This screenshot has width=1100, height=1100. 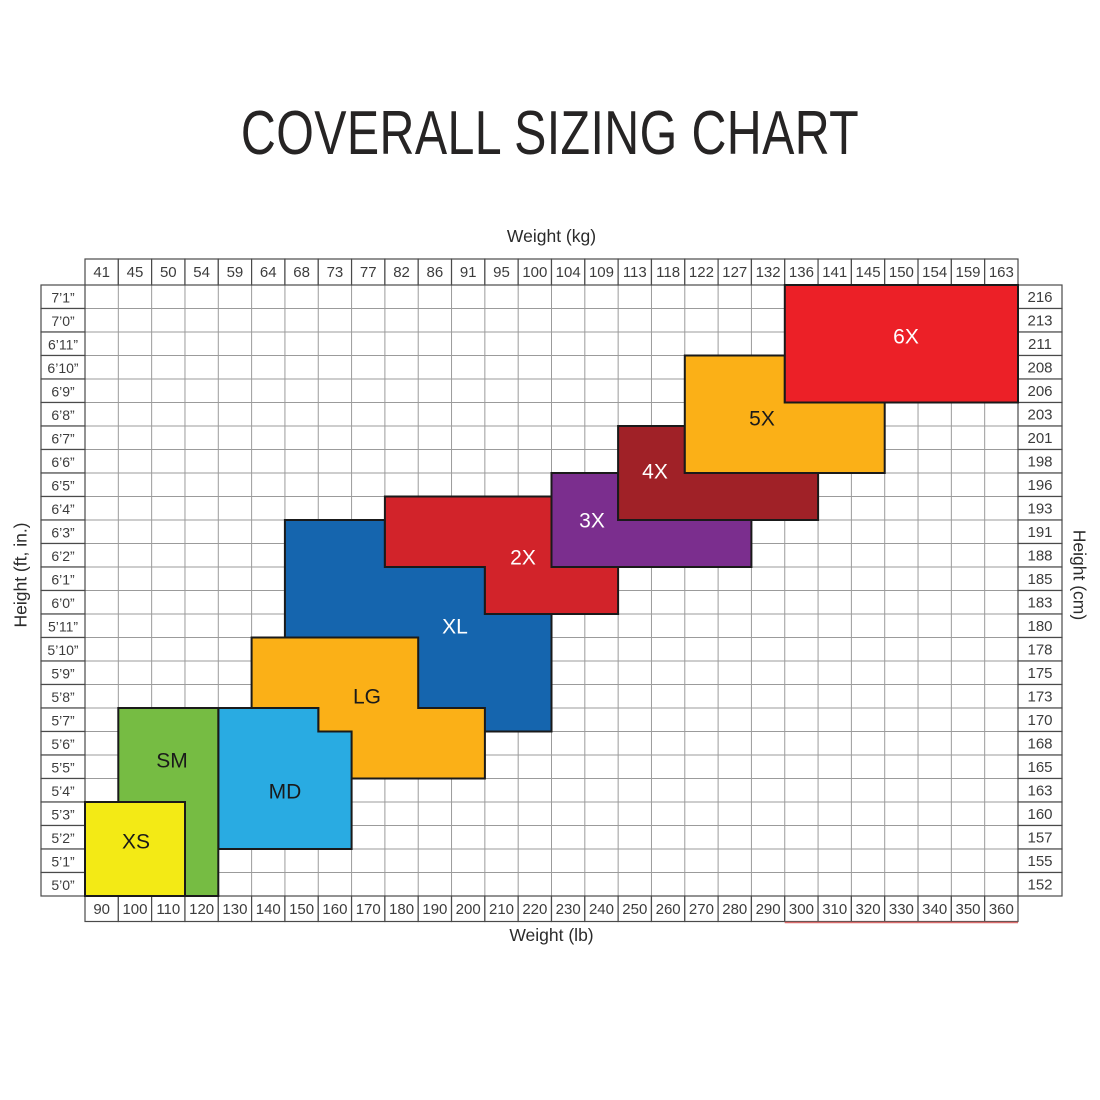 What do you see at coordinates (901, 272) in the screenshot?
I see `kg-tick-label: 150` at bounding box center [901, 272].